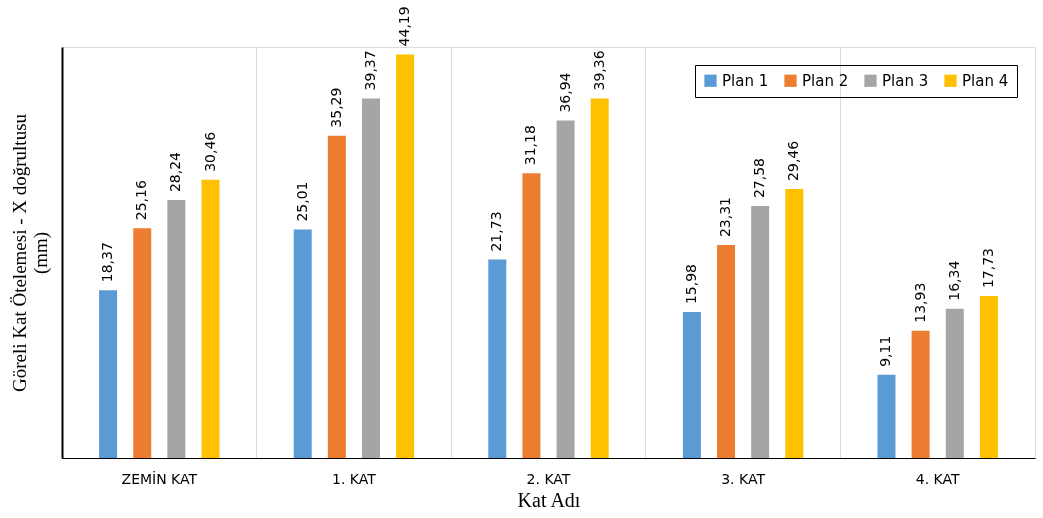 This screenshot has height=518, width=1043. What do you see at coordinates (743, 478) in the screenshot?
I see `x-tick-label: 3. KAT` at bounding box center [743, 478].